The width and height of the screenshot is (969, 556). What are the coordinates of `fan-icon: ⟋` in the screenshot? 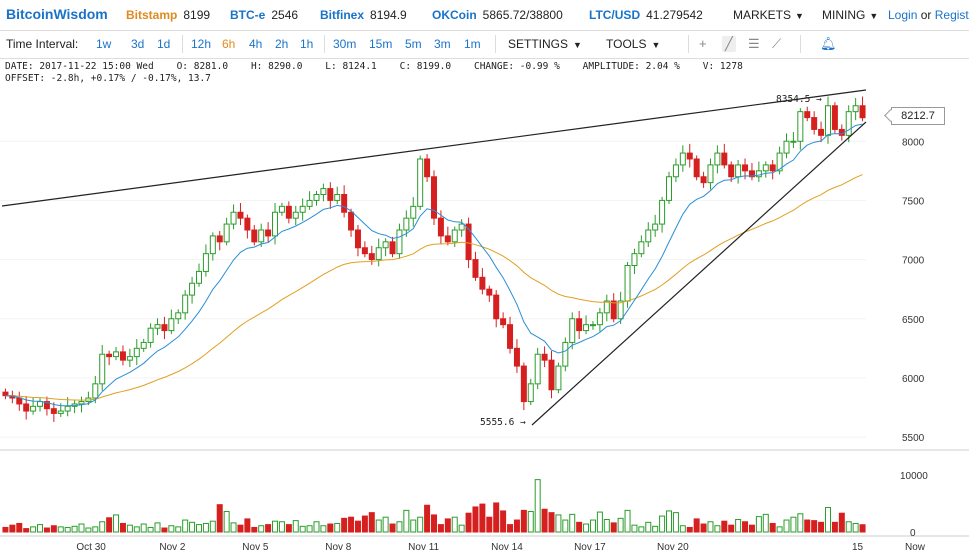 It's located at (777, 43).